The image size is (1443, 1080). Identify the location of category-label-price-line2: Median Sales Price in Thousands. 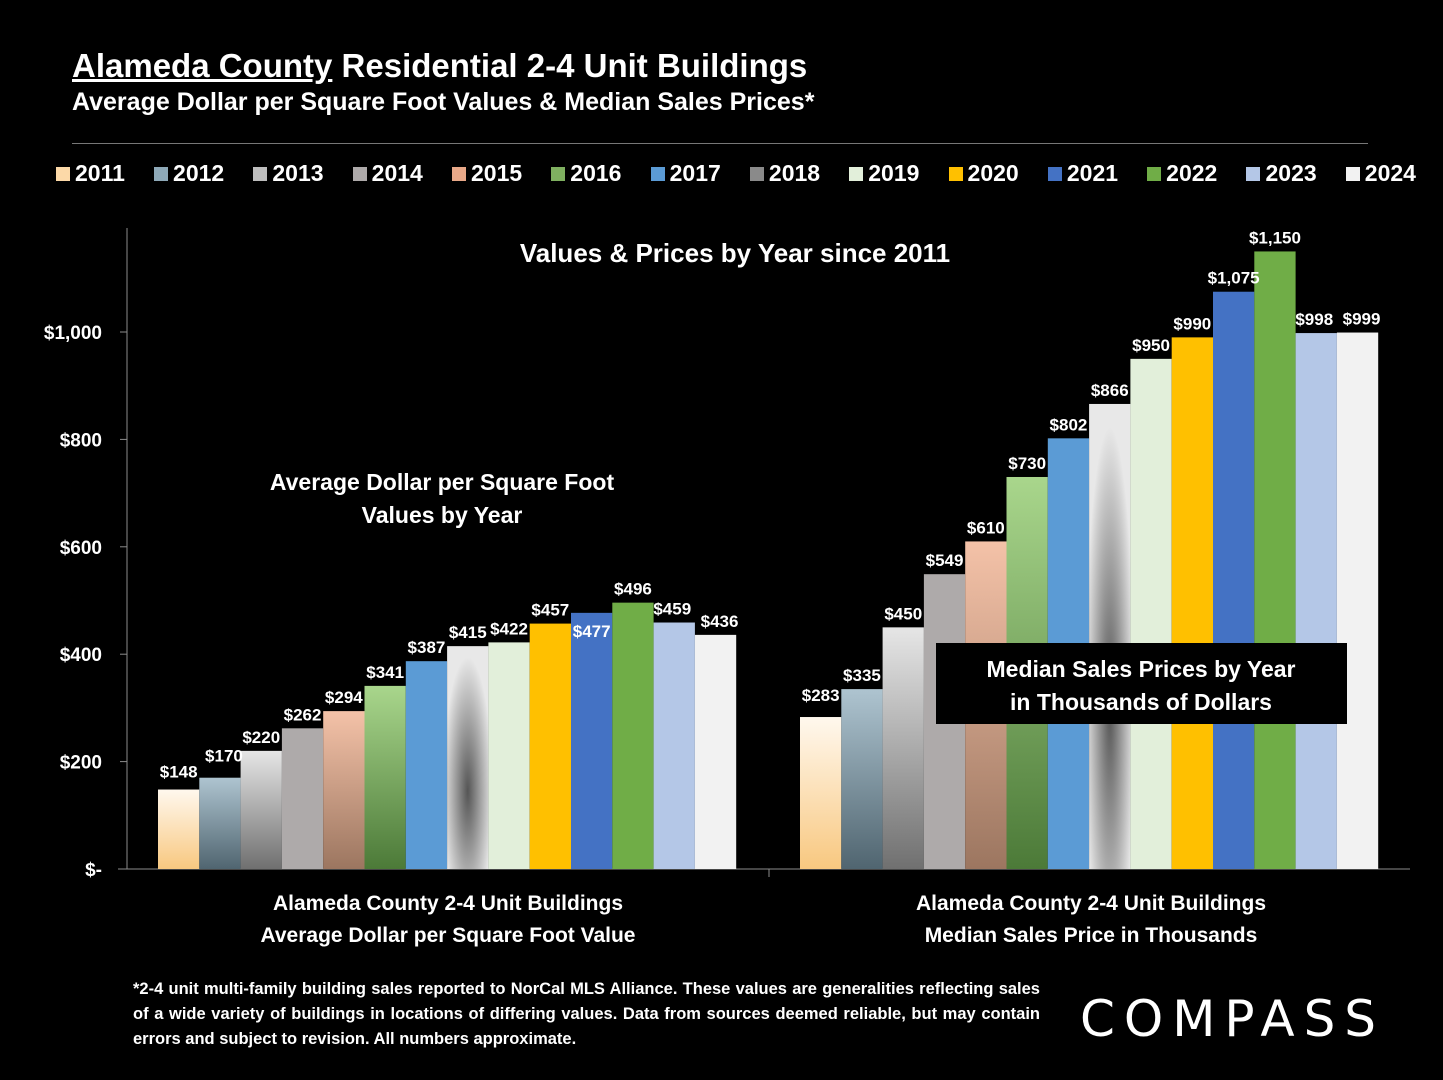
(1091, 935).